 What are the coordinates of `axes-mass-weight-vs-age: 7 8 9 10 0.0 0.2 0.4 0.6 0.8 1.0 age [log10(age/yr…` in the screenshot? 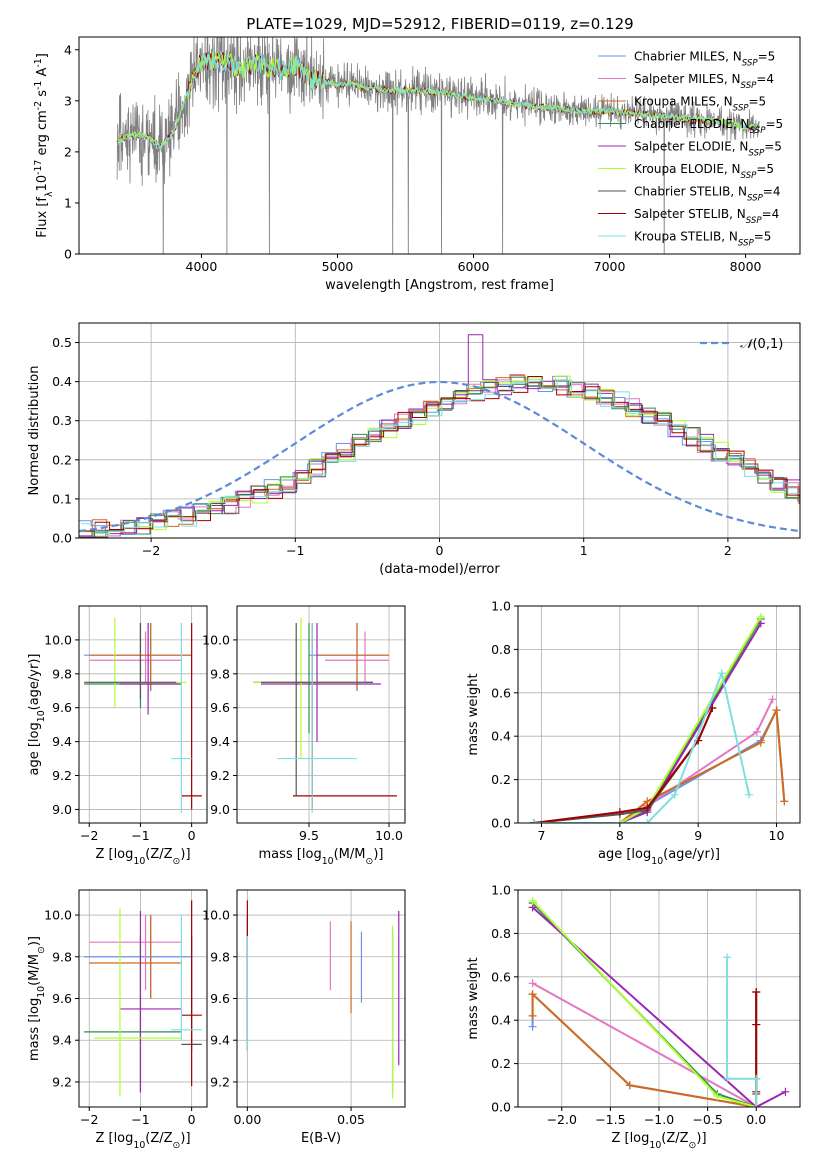 It's located at (633, 733).